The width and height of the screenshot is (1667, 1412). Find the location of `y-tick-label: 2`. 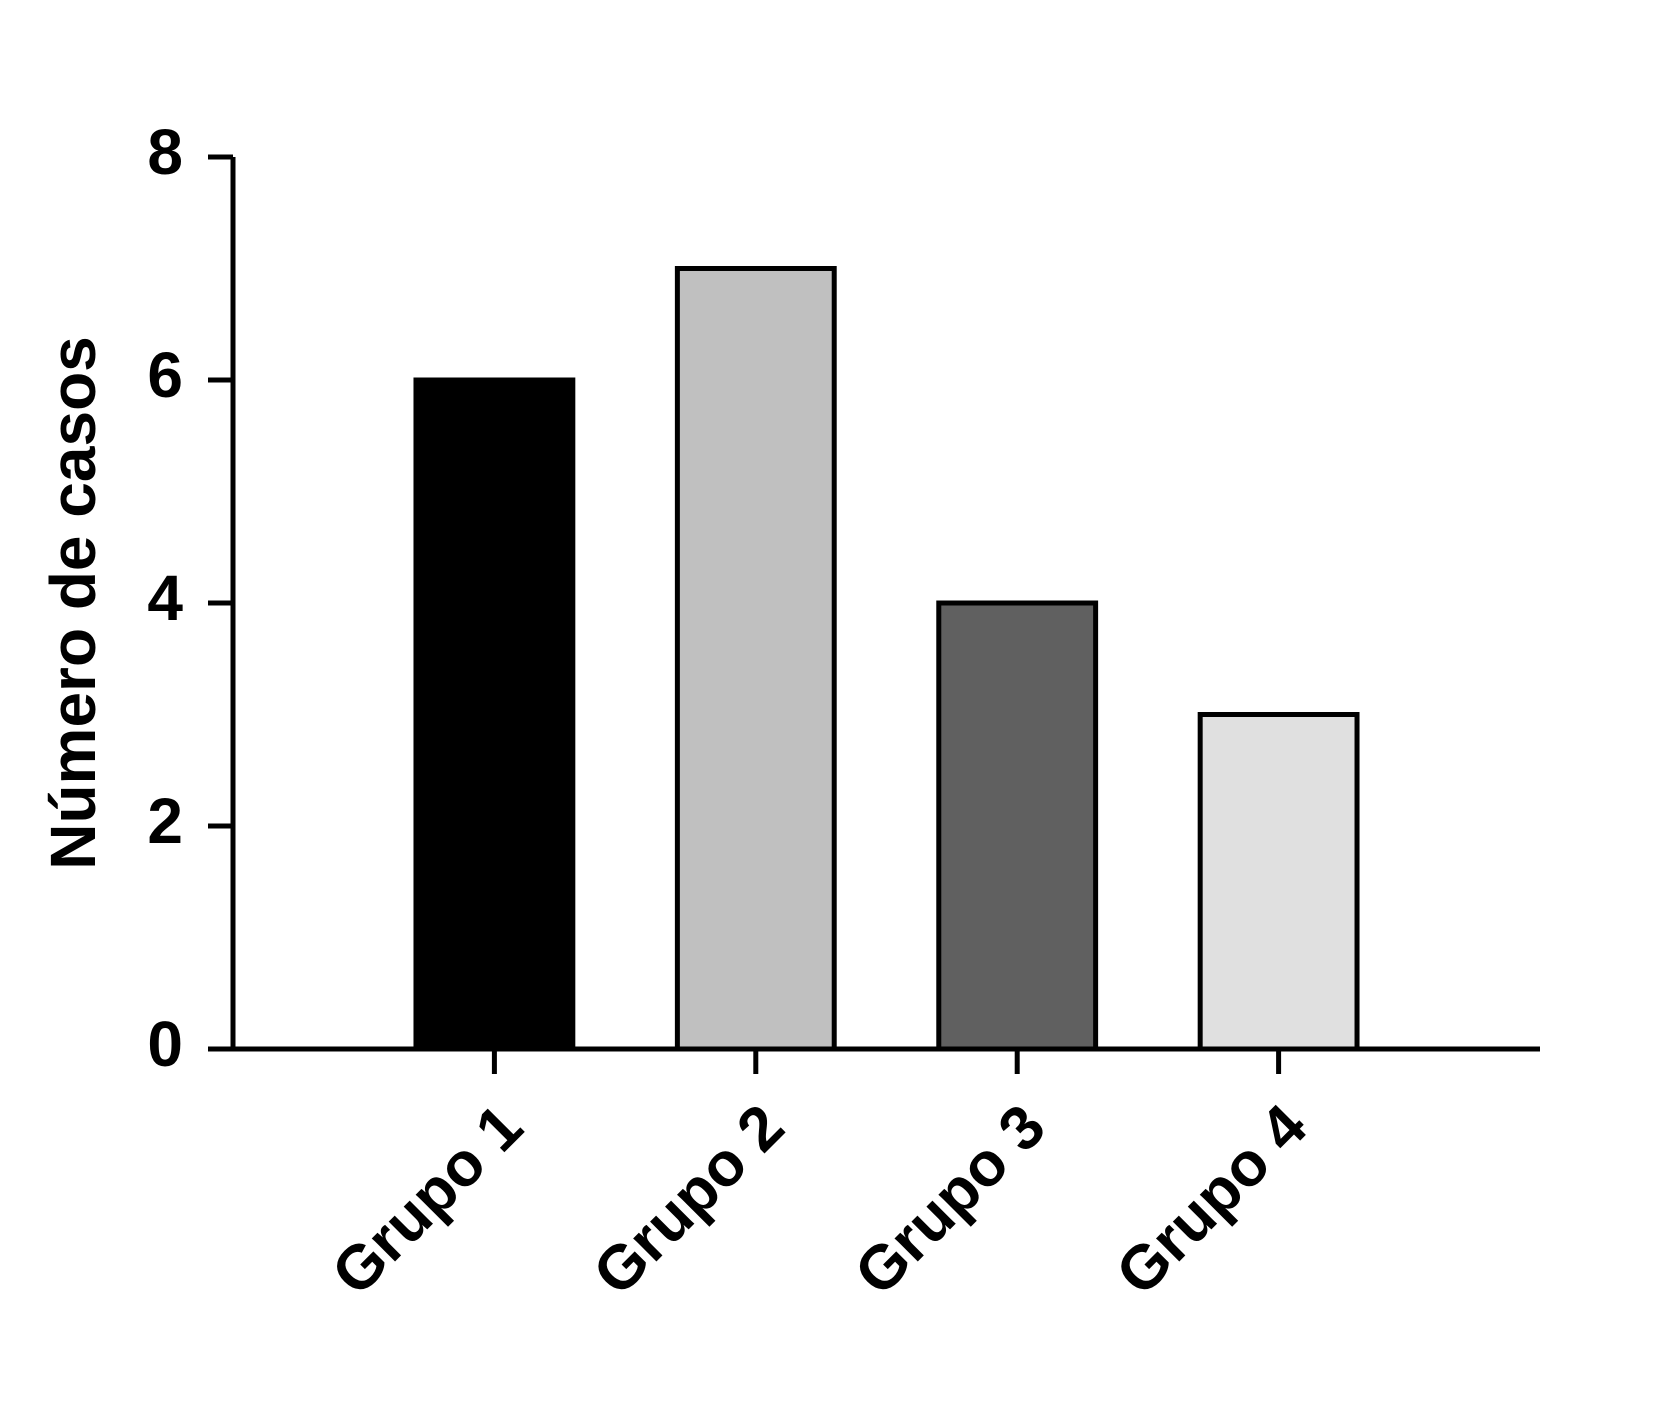

y-tick-label: 2 is located at coordinates (165, 821).